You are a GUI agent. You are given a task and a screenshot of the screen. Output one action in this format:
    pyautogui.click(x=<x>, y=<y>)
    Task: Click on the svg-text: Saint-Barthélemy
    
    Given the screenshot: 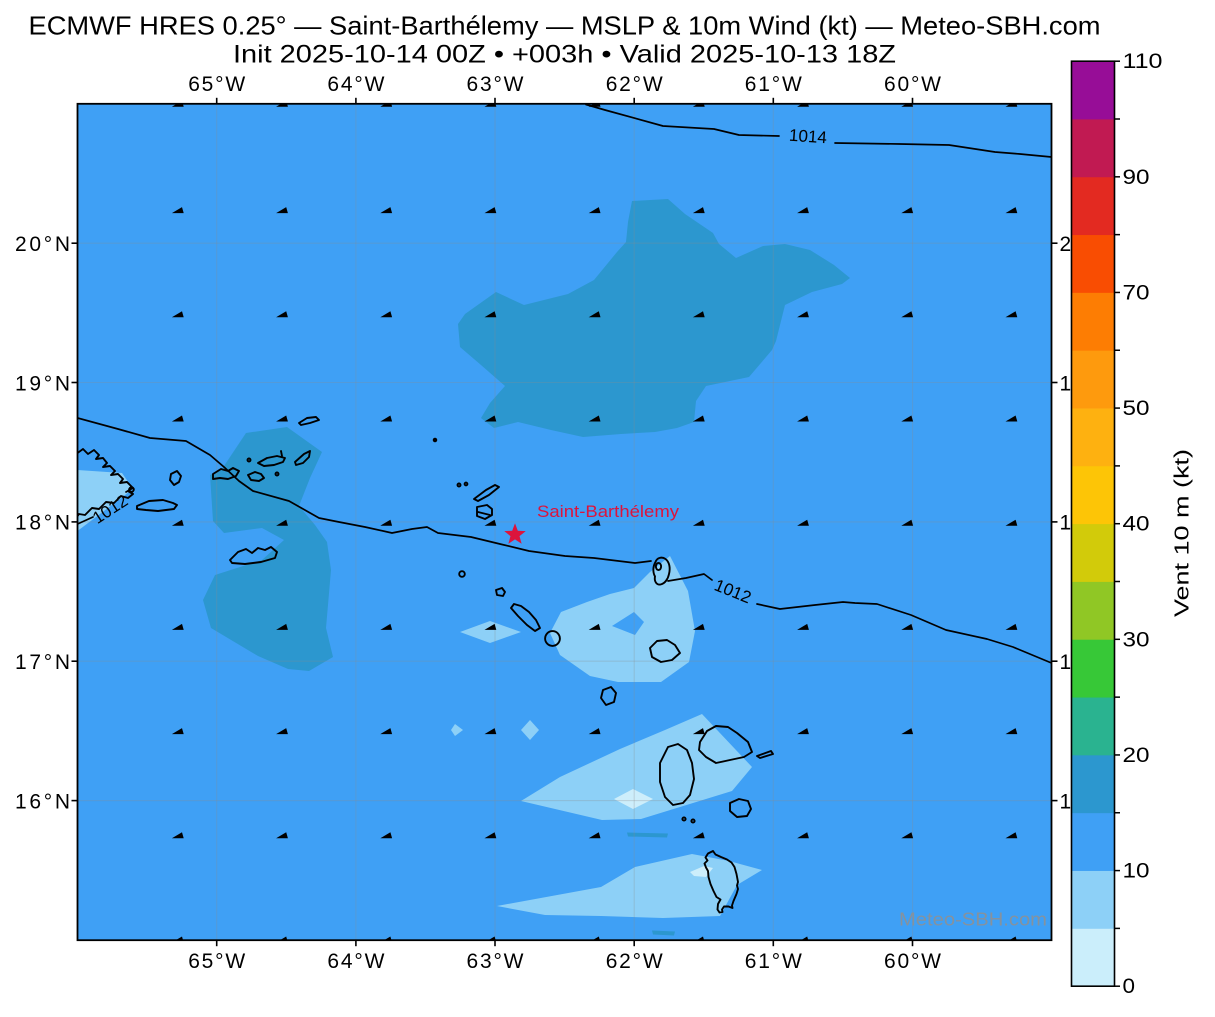 What is the action you would take?
    pyautogui.click(x=608, y=511)
    